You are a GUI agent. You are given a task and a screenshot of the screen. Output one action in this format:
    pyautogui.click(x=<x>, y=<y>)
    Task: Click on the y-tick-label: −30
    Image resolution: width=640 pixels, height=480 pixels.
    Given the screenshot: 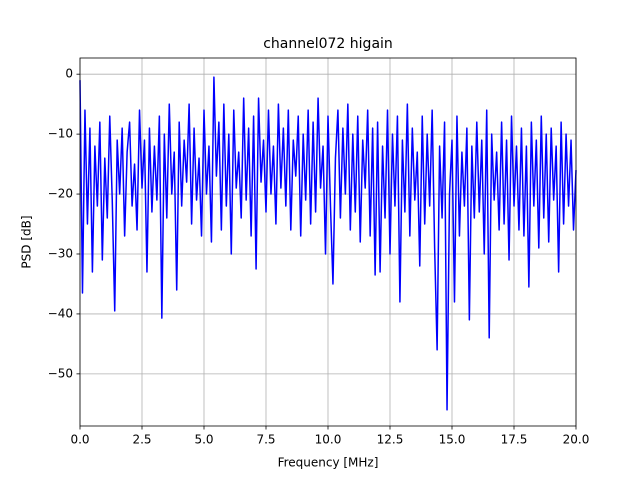 What is the action you would take?
    pyautogui.click(x=60, y=253)
    